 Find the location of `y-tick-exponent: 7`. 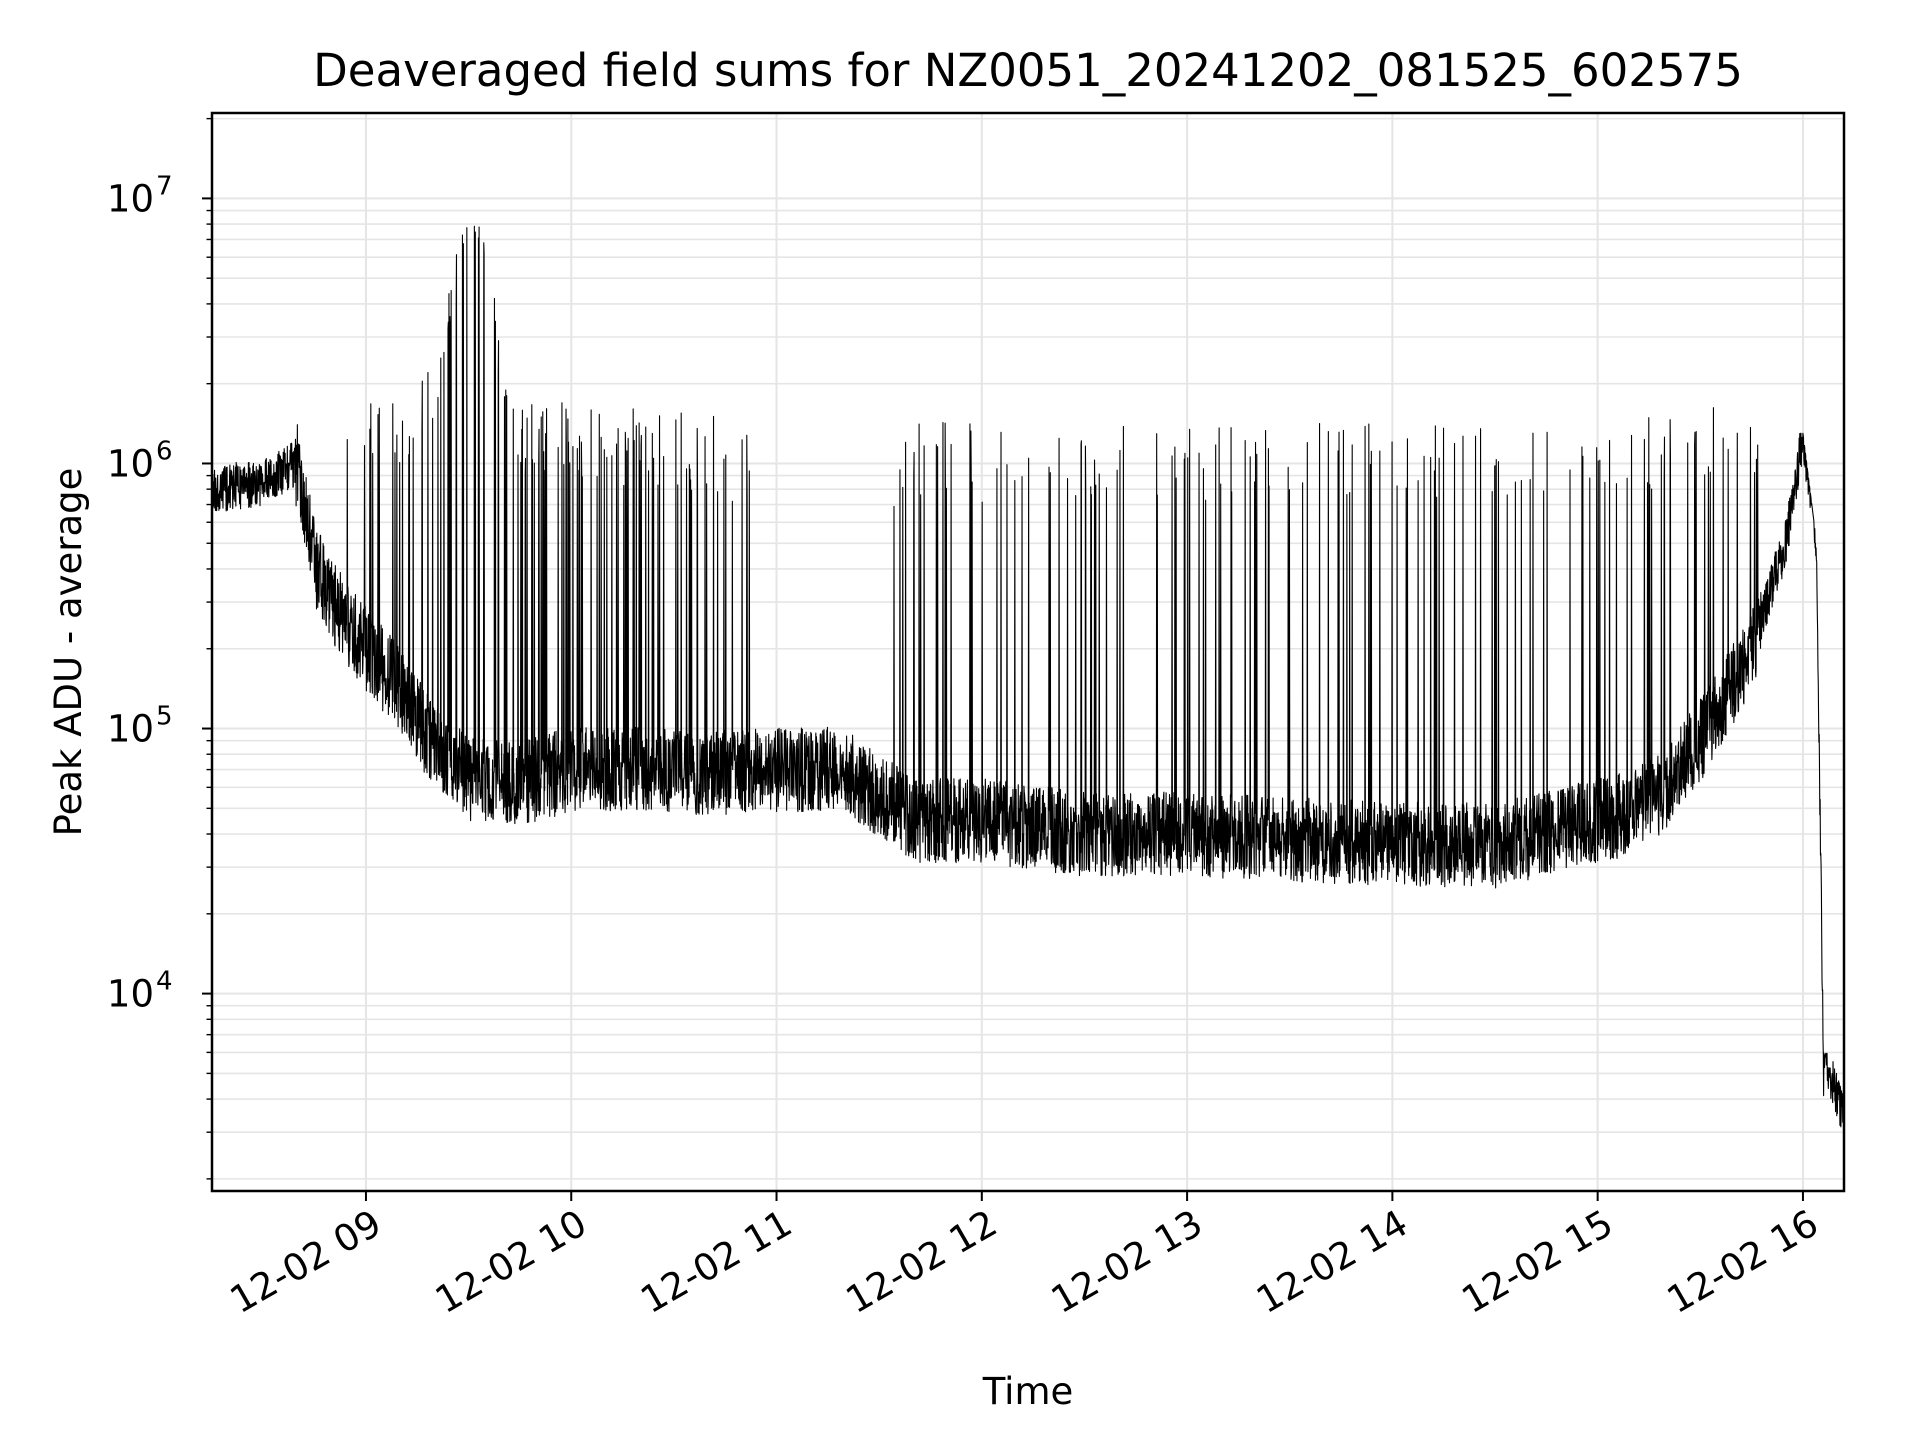

y-tick-exponent: 7 is located at coordinates (164, 186).